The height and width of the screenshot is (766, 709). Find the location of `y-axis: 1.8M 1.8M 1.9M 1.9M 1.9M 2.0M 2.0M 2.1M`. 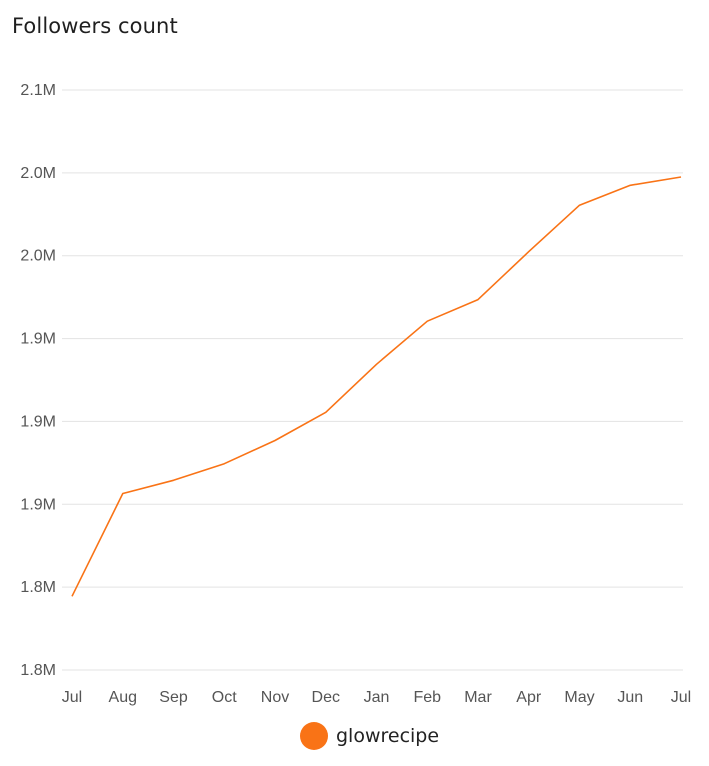

y-axis: 1.8M 1.8M 1.9M 1.9M 1.9M 2.0M 2.0M 2.1M is located at coordinates (38, 380).